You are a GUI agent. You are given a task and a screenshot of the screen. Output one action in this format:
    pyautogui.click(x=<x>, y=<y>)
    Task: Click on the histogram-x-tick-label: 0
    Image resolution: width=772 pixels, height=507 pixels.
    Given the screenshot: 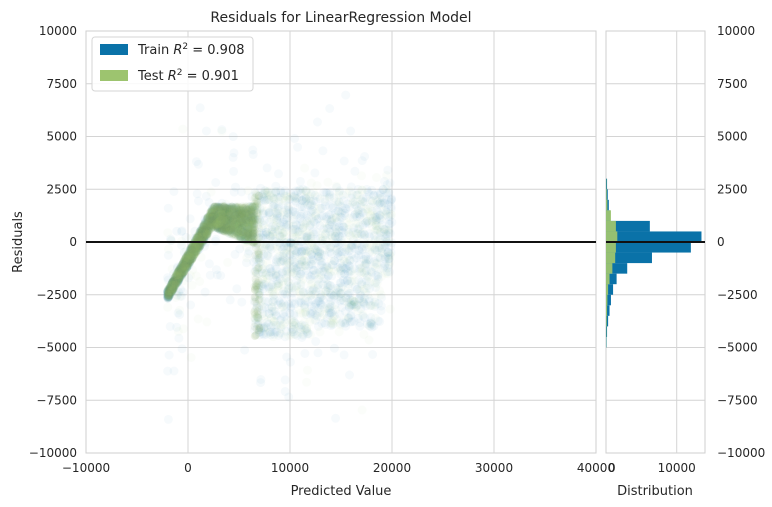 What is the action you would take?
    pyautogui.click(x=612, y=468)
    